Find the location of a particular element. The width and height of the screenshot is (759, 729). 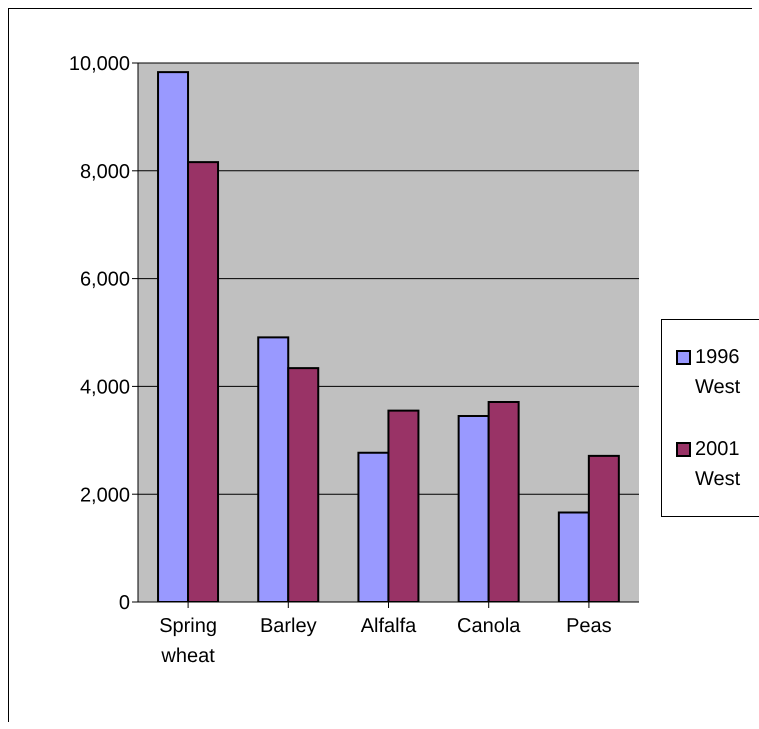

x-tick-label: Barley is located at coordinates (288, 626).